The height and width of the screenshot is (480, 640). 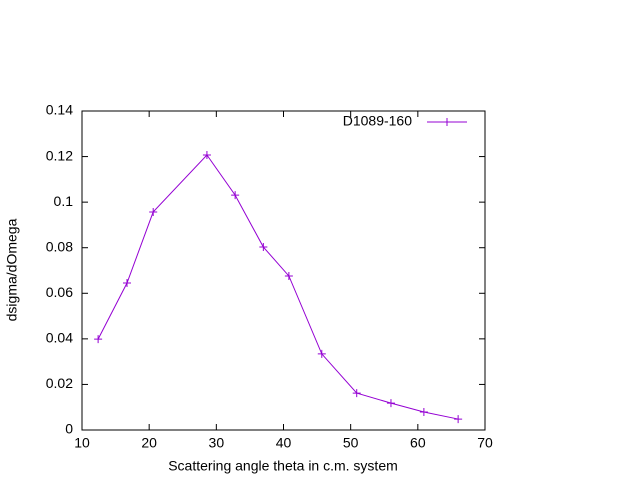 What do you see at coordinates (59, 292) in the screenshot?
I see `y-tick-label: 0.06` at bounding box center [59, 292].